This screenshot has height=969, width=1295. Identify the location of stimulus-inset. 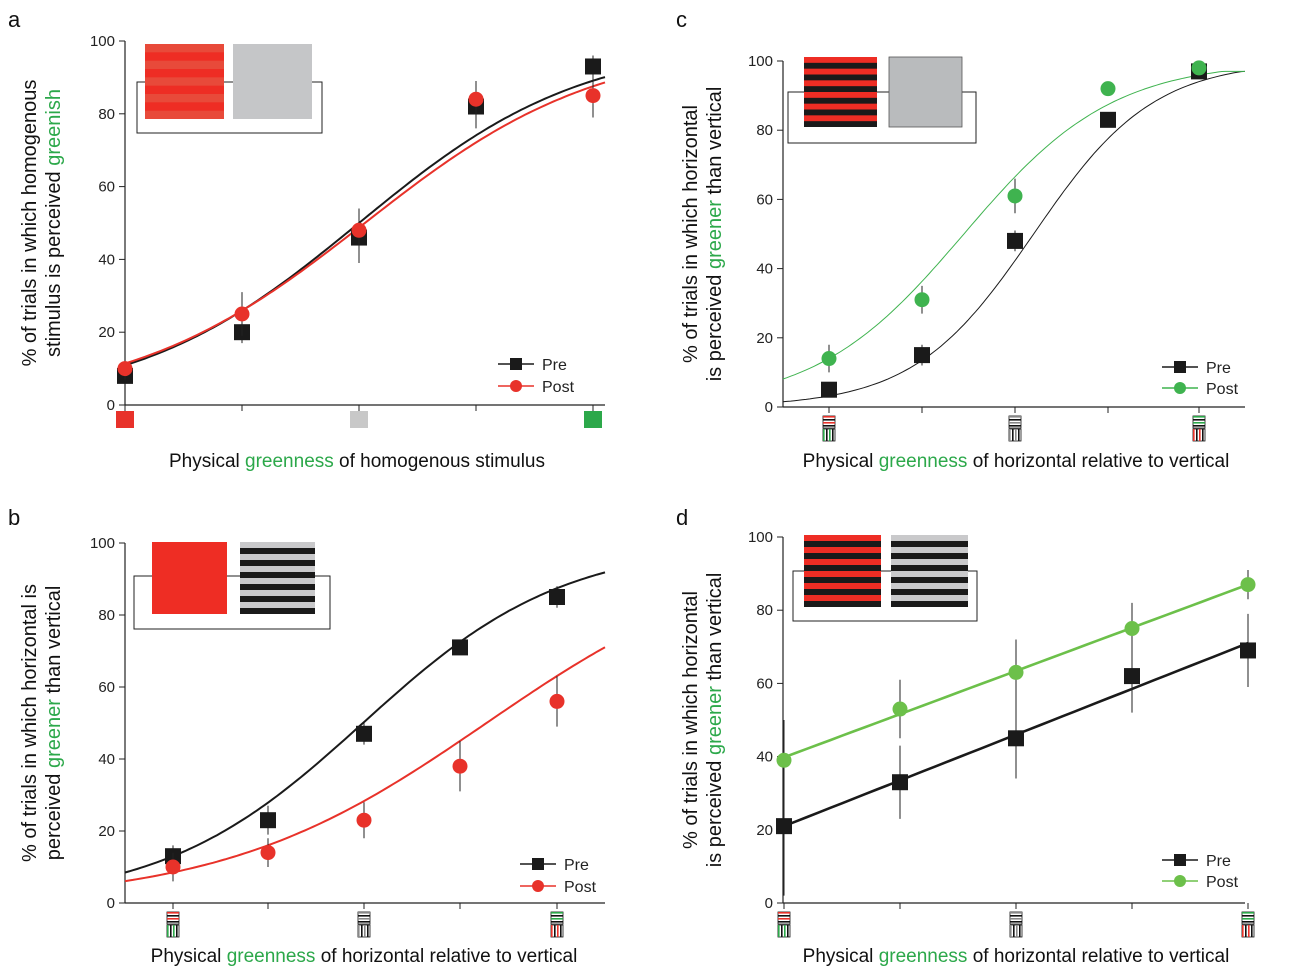
(882, 100).